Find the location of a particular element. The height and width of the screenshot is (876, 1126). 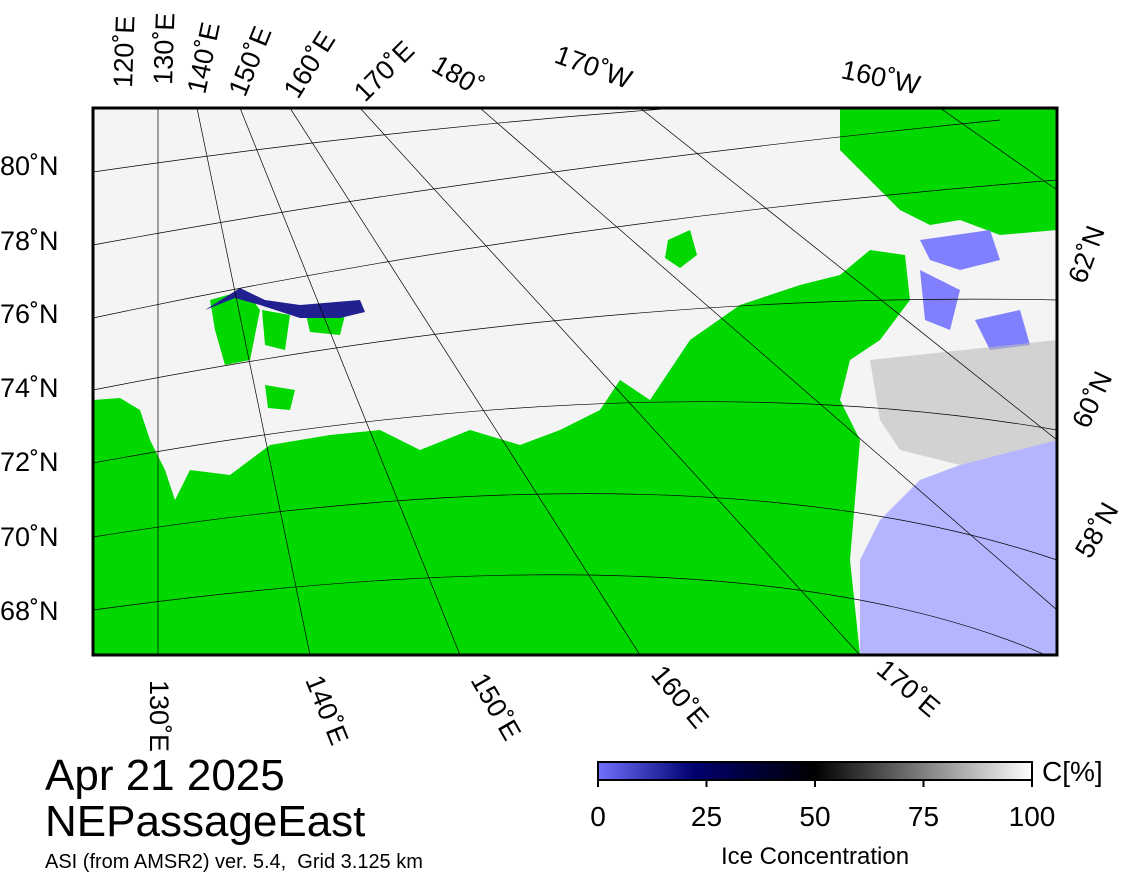

colorbar-unit: C[%] is located at coordinates (1072, 771).